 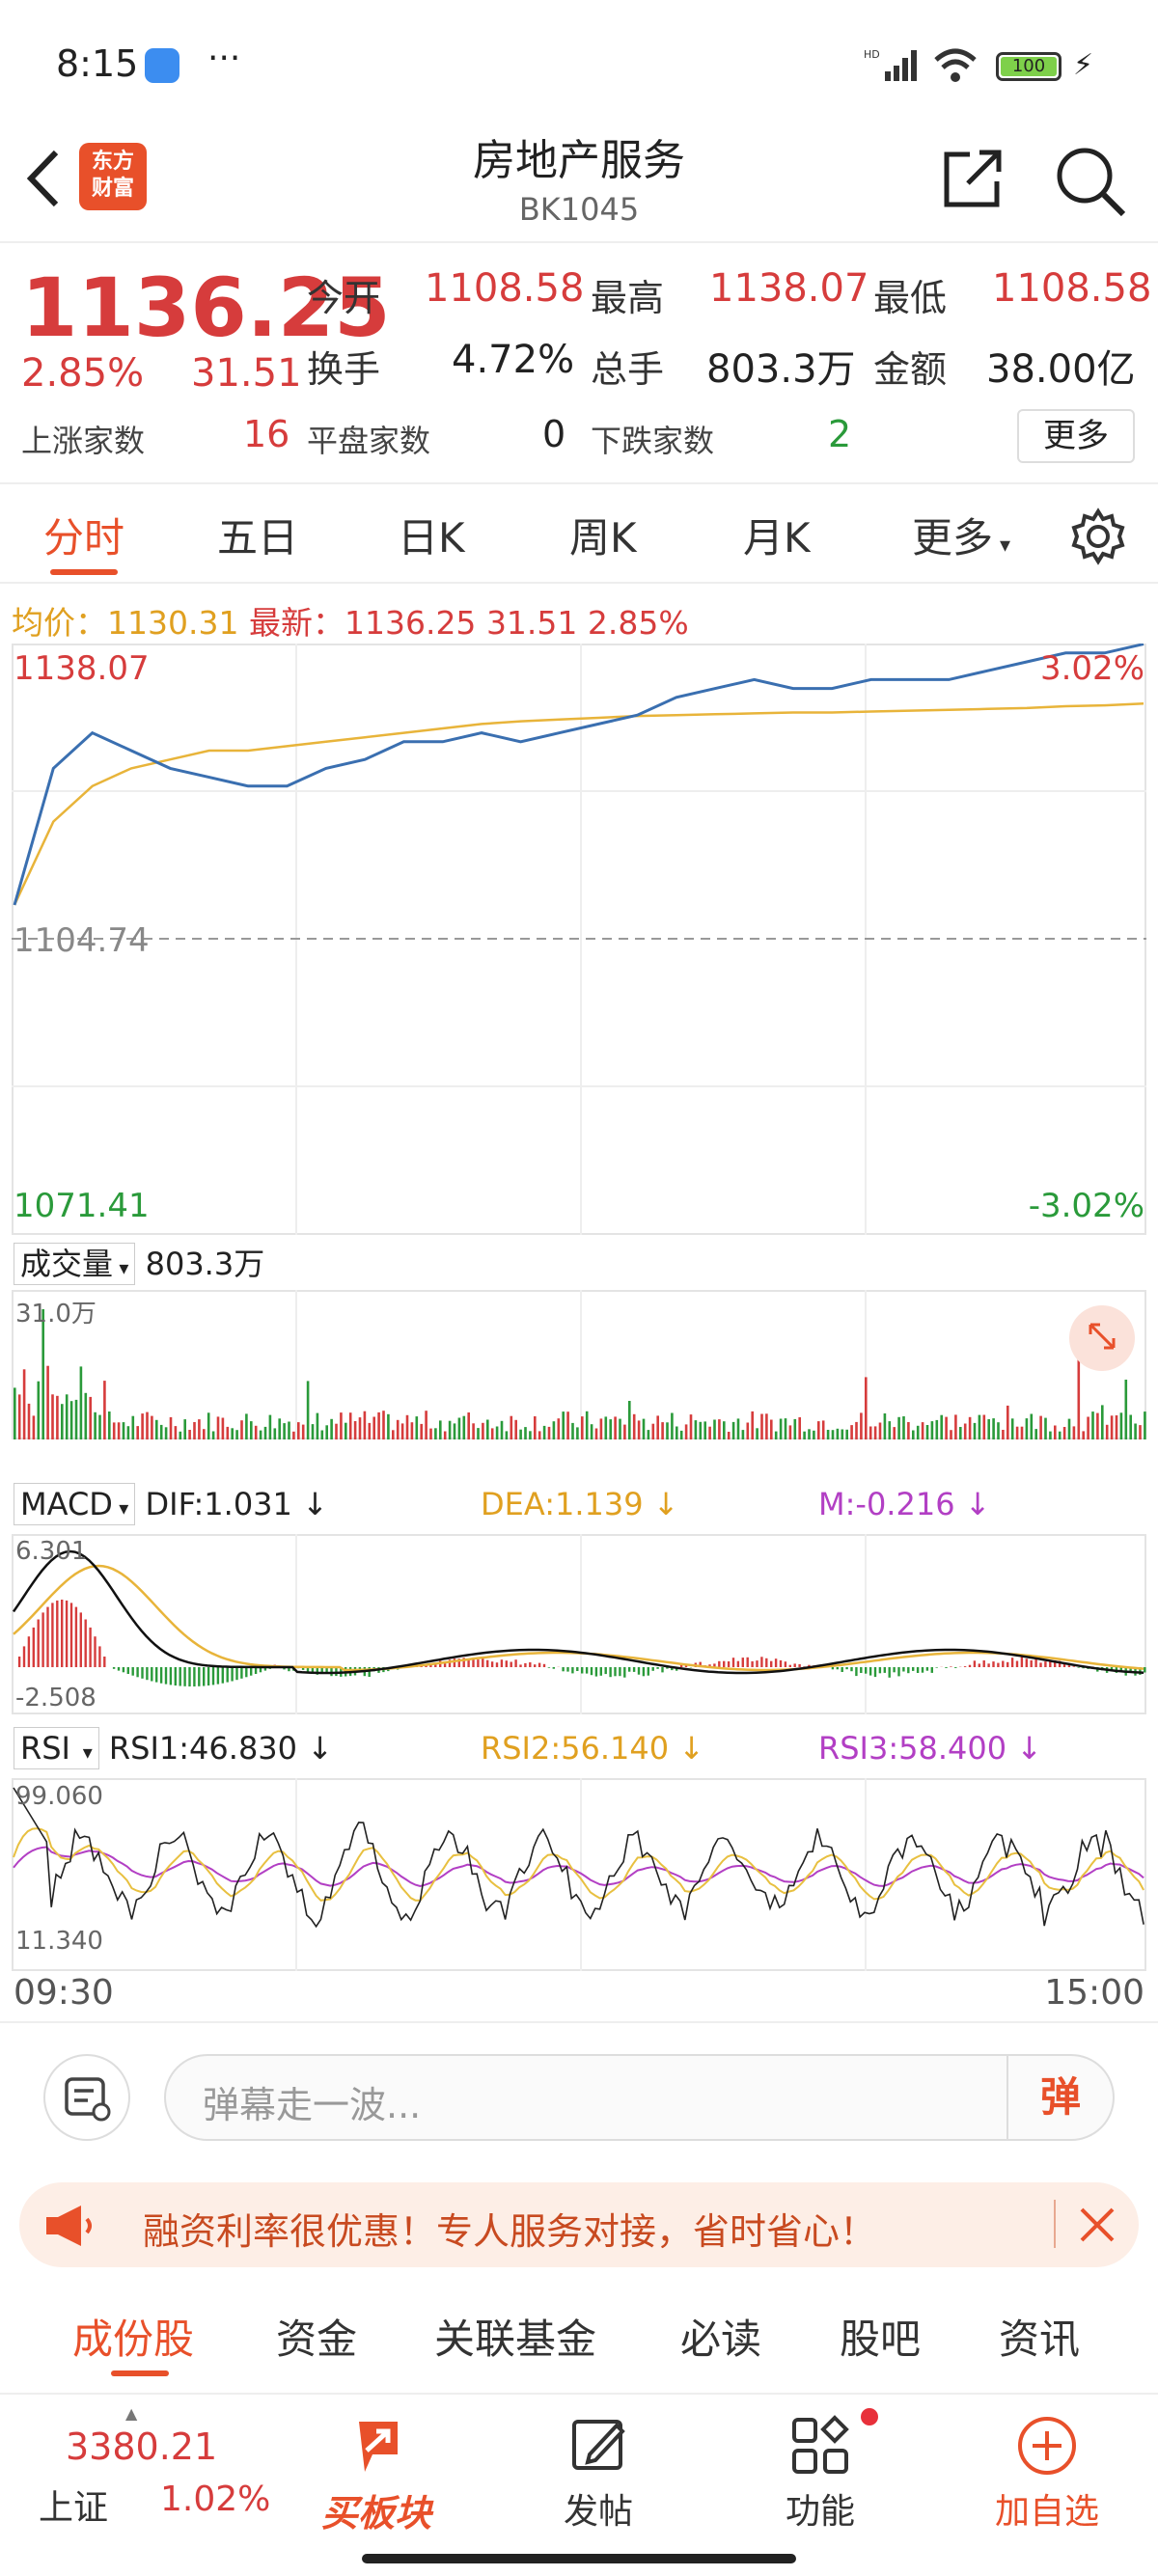 What do you see at coordinates (578, 1612) in the screenshot?
I see `dif-line` at bounding box center [578, 1612].